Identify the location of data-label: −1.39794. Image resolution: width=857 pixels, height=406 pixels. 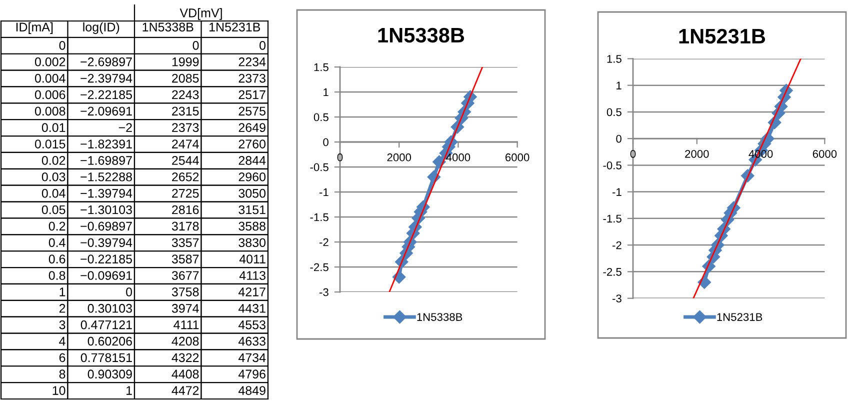
(106, 193).